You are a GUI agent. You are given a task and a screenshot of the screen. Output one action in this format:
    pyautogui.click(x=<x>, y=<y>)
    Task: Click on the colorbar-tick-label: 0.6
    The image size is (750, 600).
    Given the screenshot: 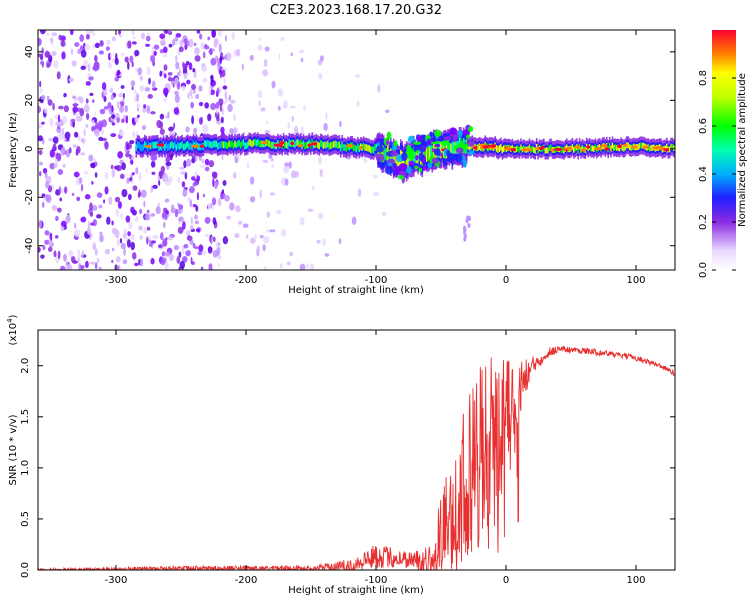 What is the action you would take?
    pyautogui.click(x=703, y=126)
    